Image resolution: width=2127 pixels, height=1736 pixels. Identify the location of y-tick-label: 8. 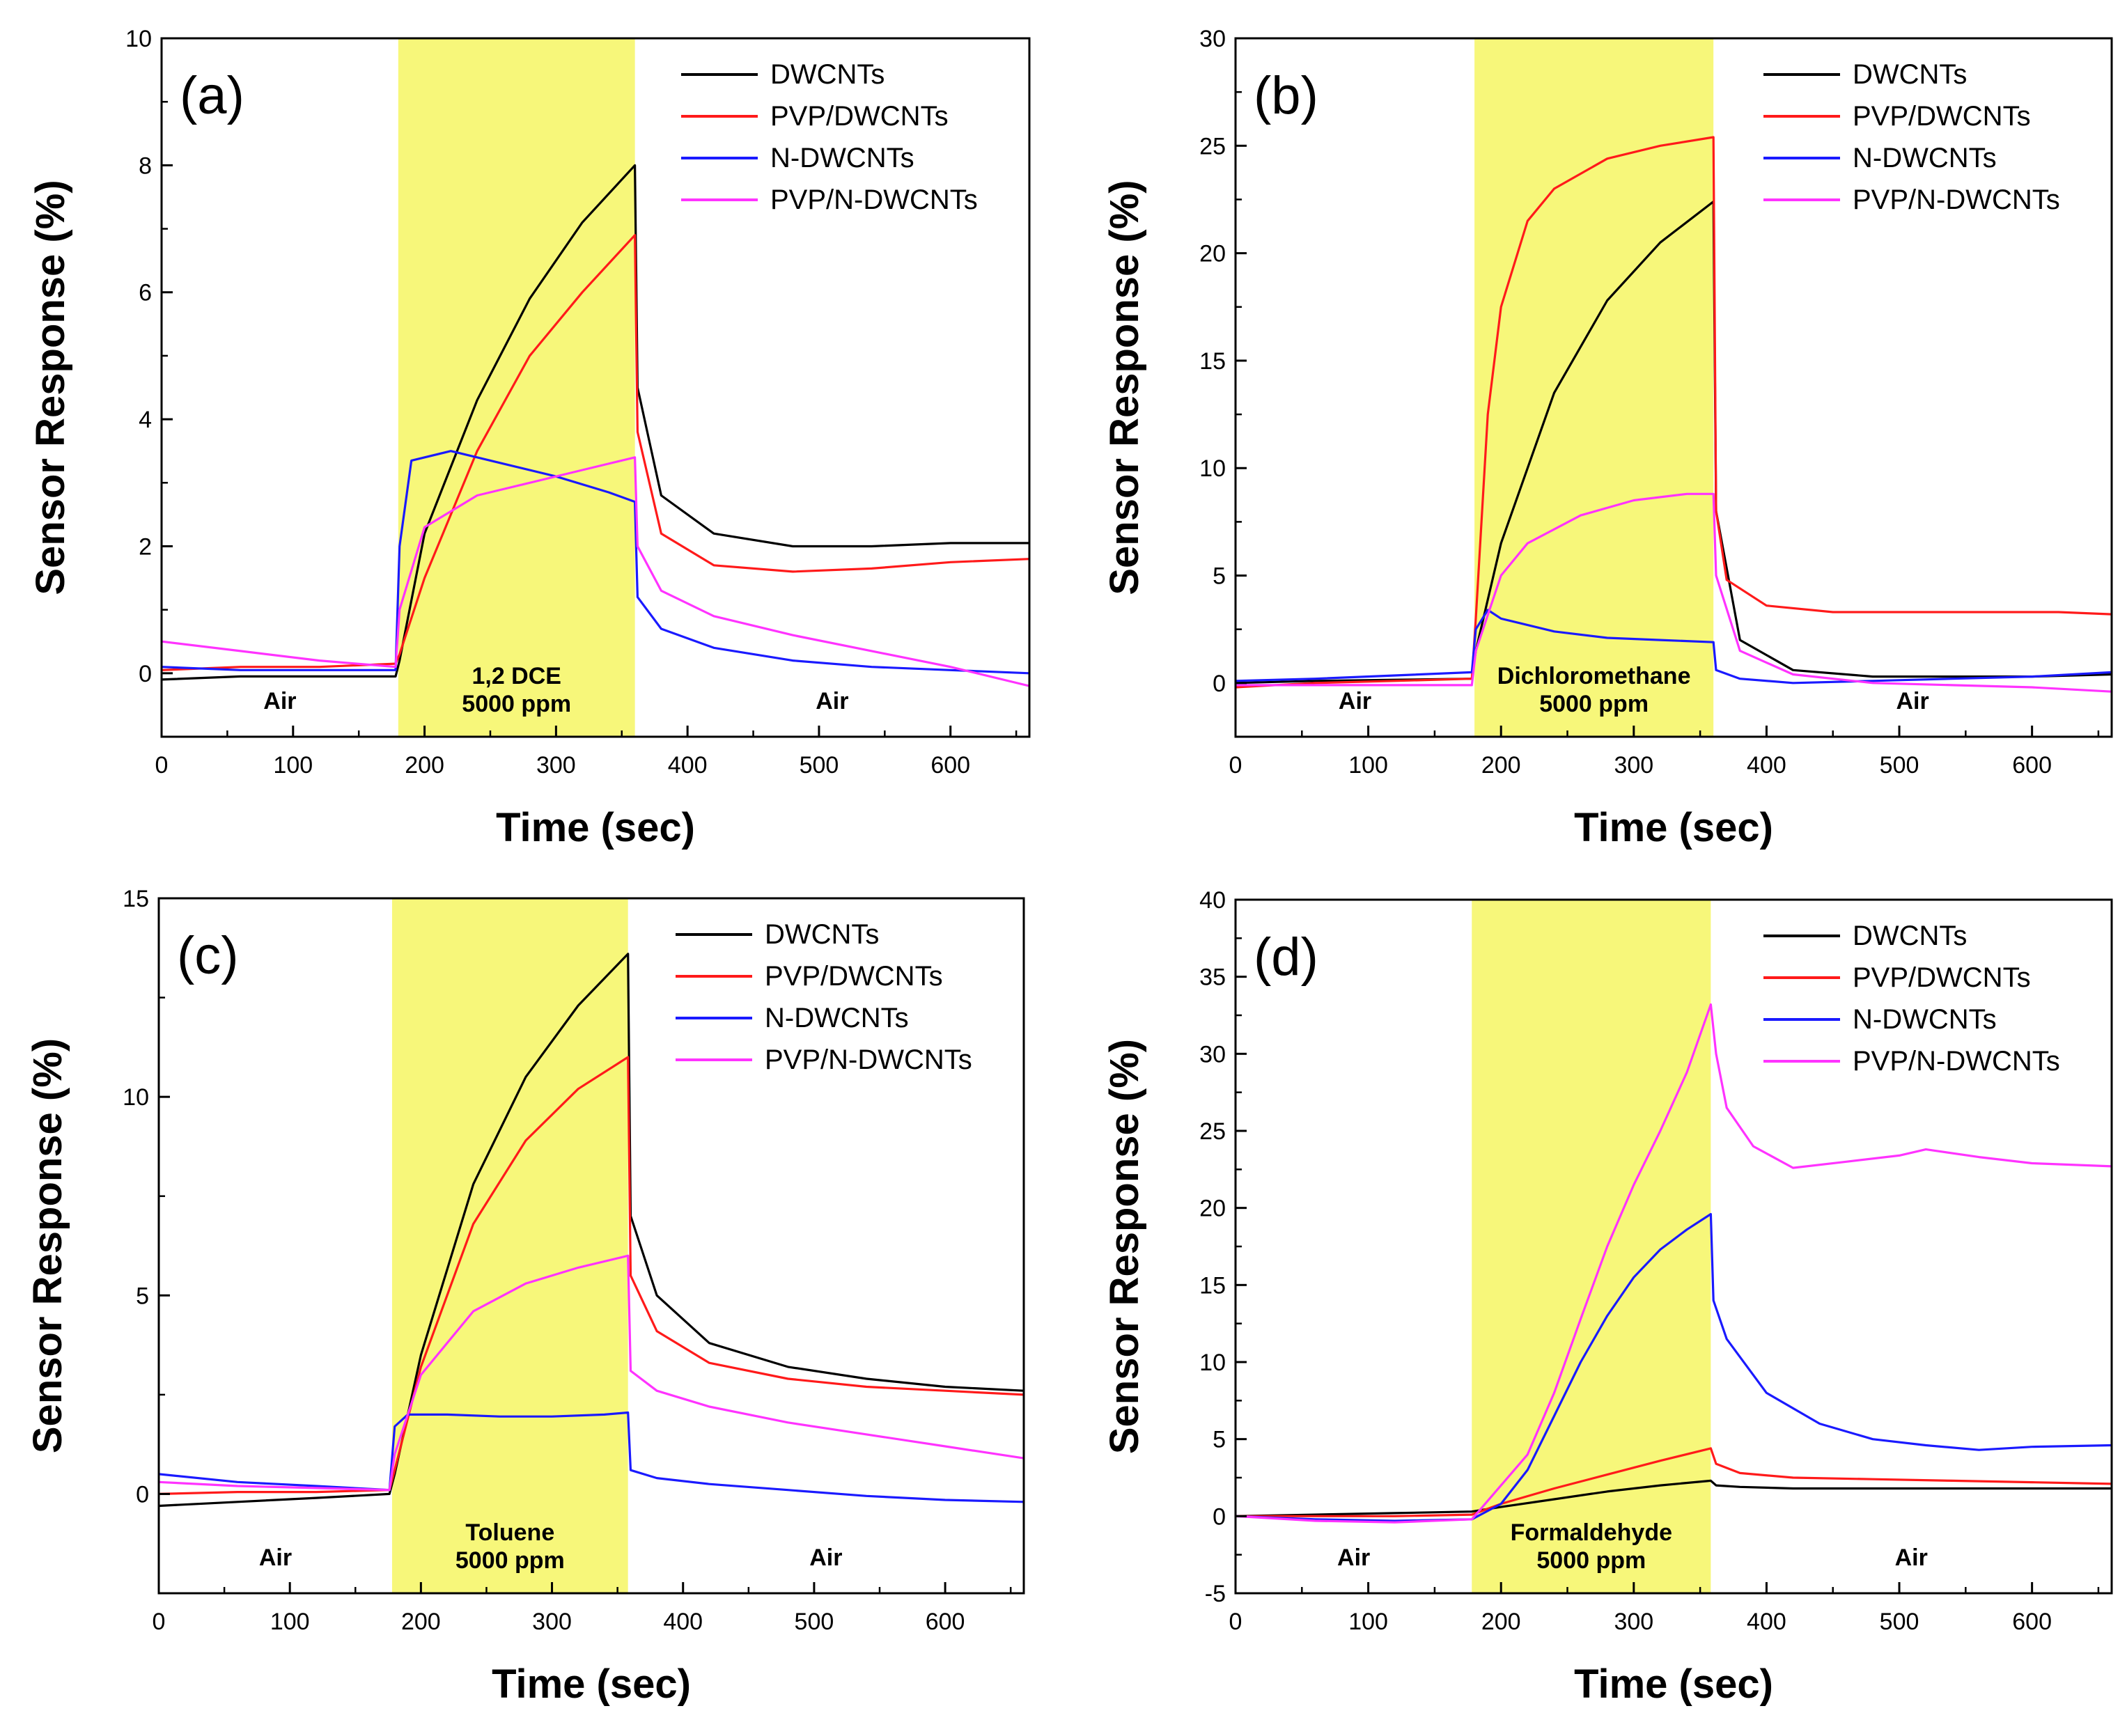
(145, 166).